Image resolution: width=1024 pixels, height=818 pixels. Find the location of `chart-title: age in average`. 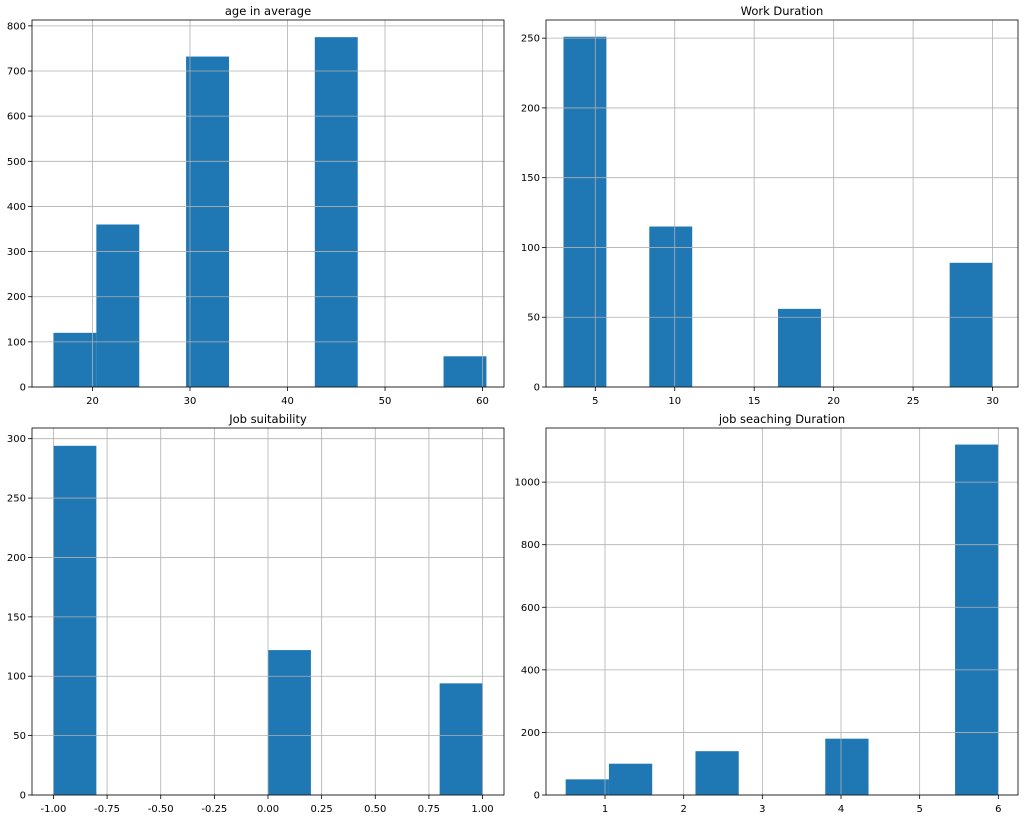

chart-title: age in average is located at coordinates (268, 11).